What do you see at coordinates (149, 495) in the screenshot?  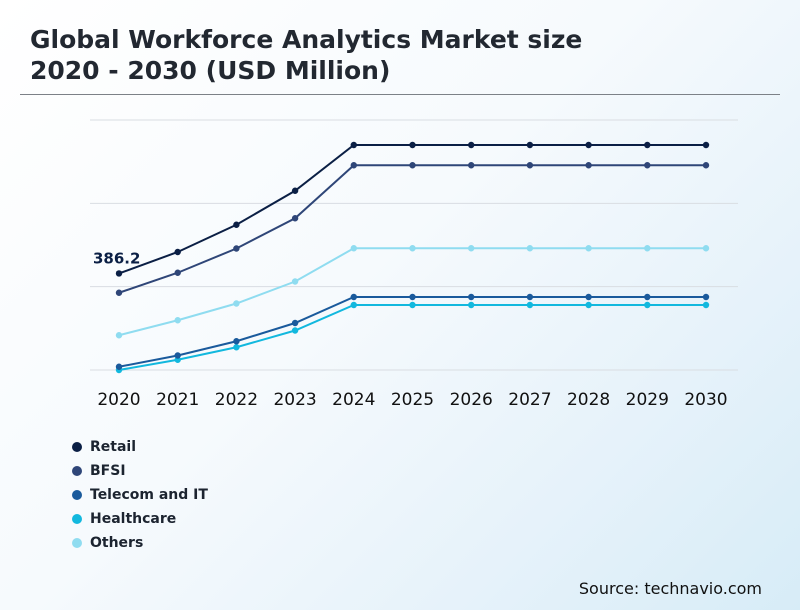 I see `legend-label: Telecom and IT` at bounding box center [149, 495].